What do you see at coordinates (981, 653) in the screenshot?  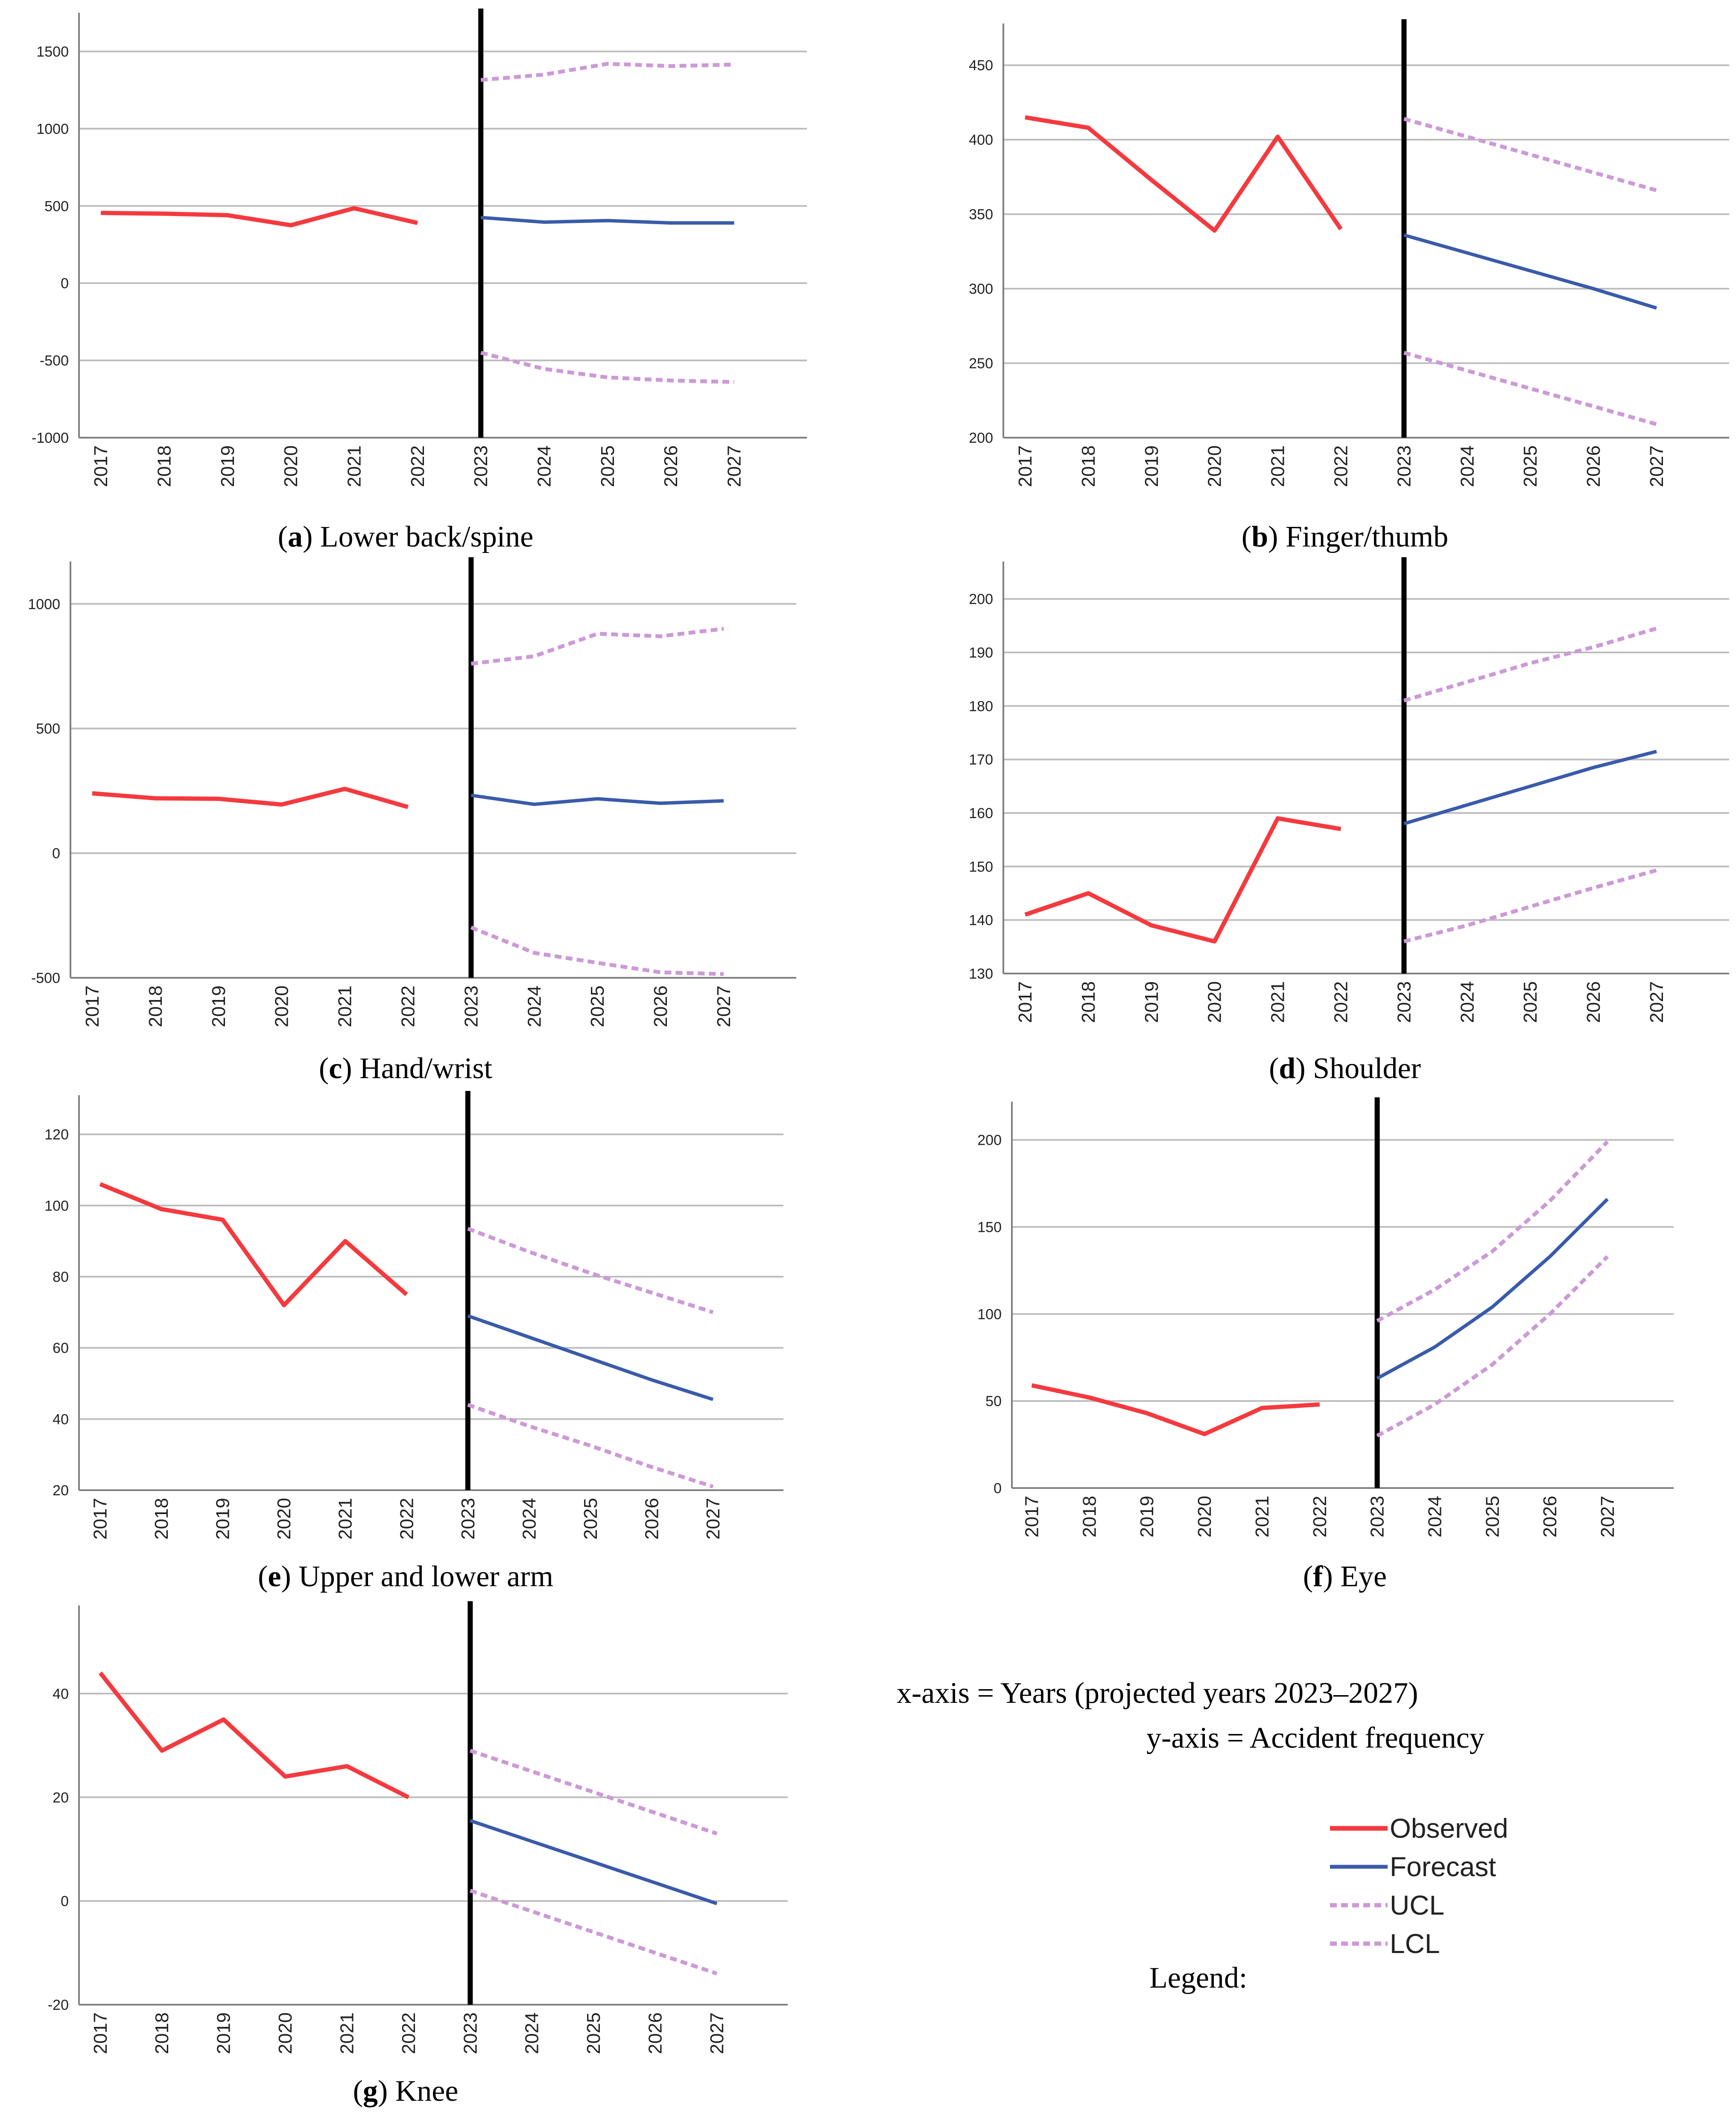 I see `y-tick-label-d-6: 190` at bounding box center [981, 653].